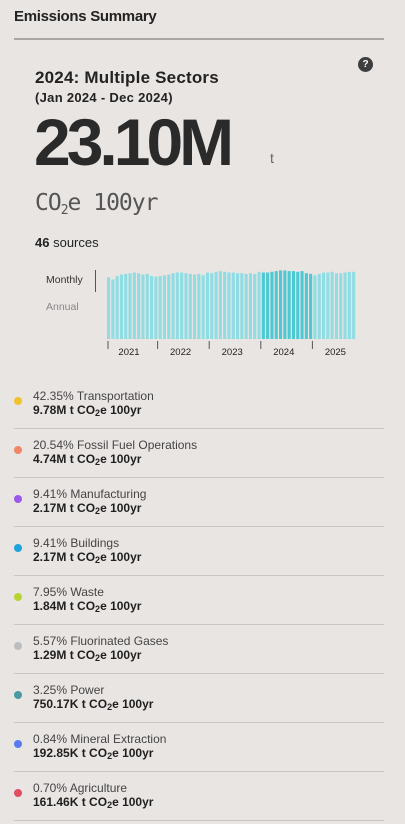 The image size is (405, 824). Describe the element at coordinates (62, 307) in the screenshot. I see `toggle-annual: Annual` at that location.